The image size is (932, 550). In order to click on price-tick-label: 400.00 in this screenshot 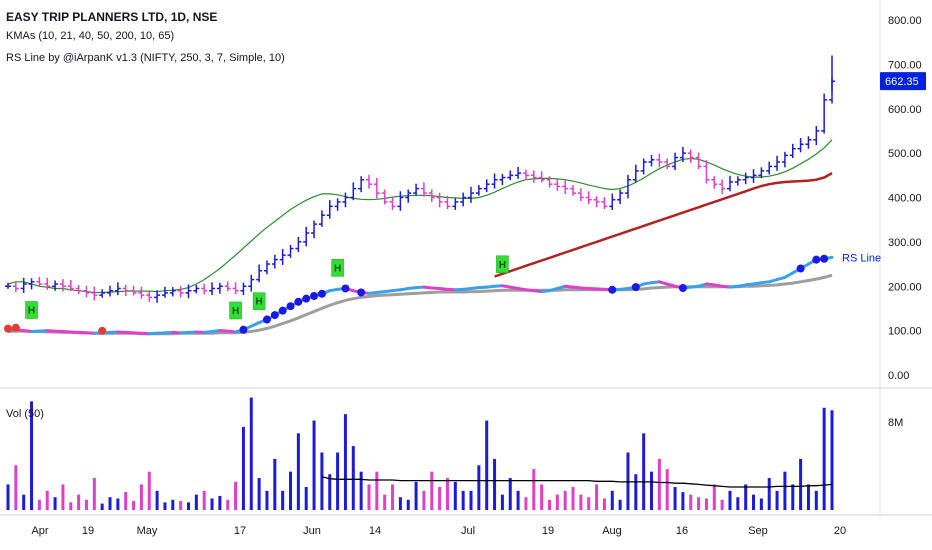, I will do `click(905, 199)`.